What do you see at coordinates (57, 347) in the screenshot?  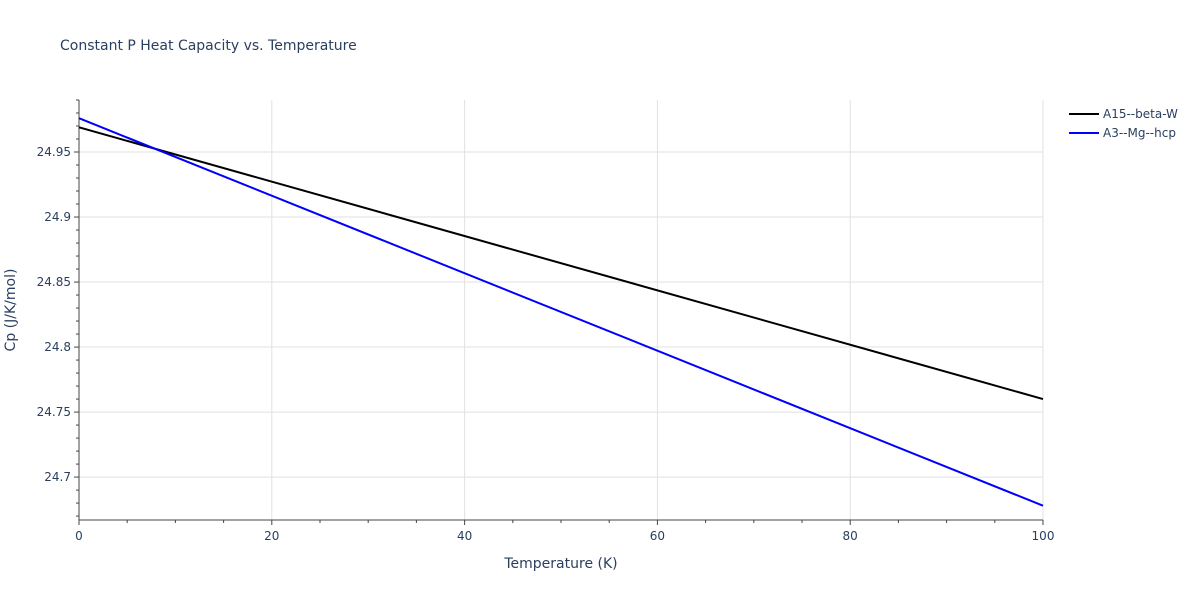 I see `y-tick-label: 24.8` at bounding box center [57, 347].